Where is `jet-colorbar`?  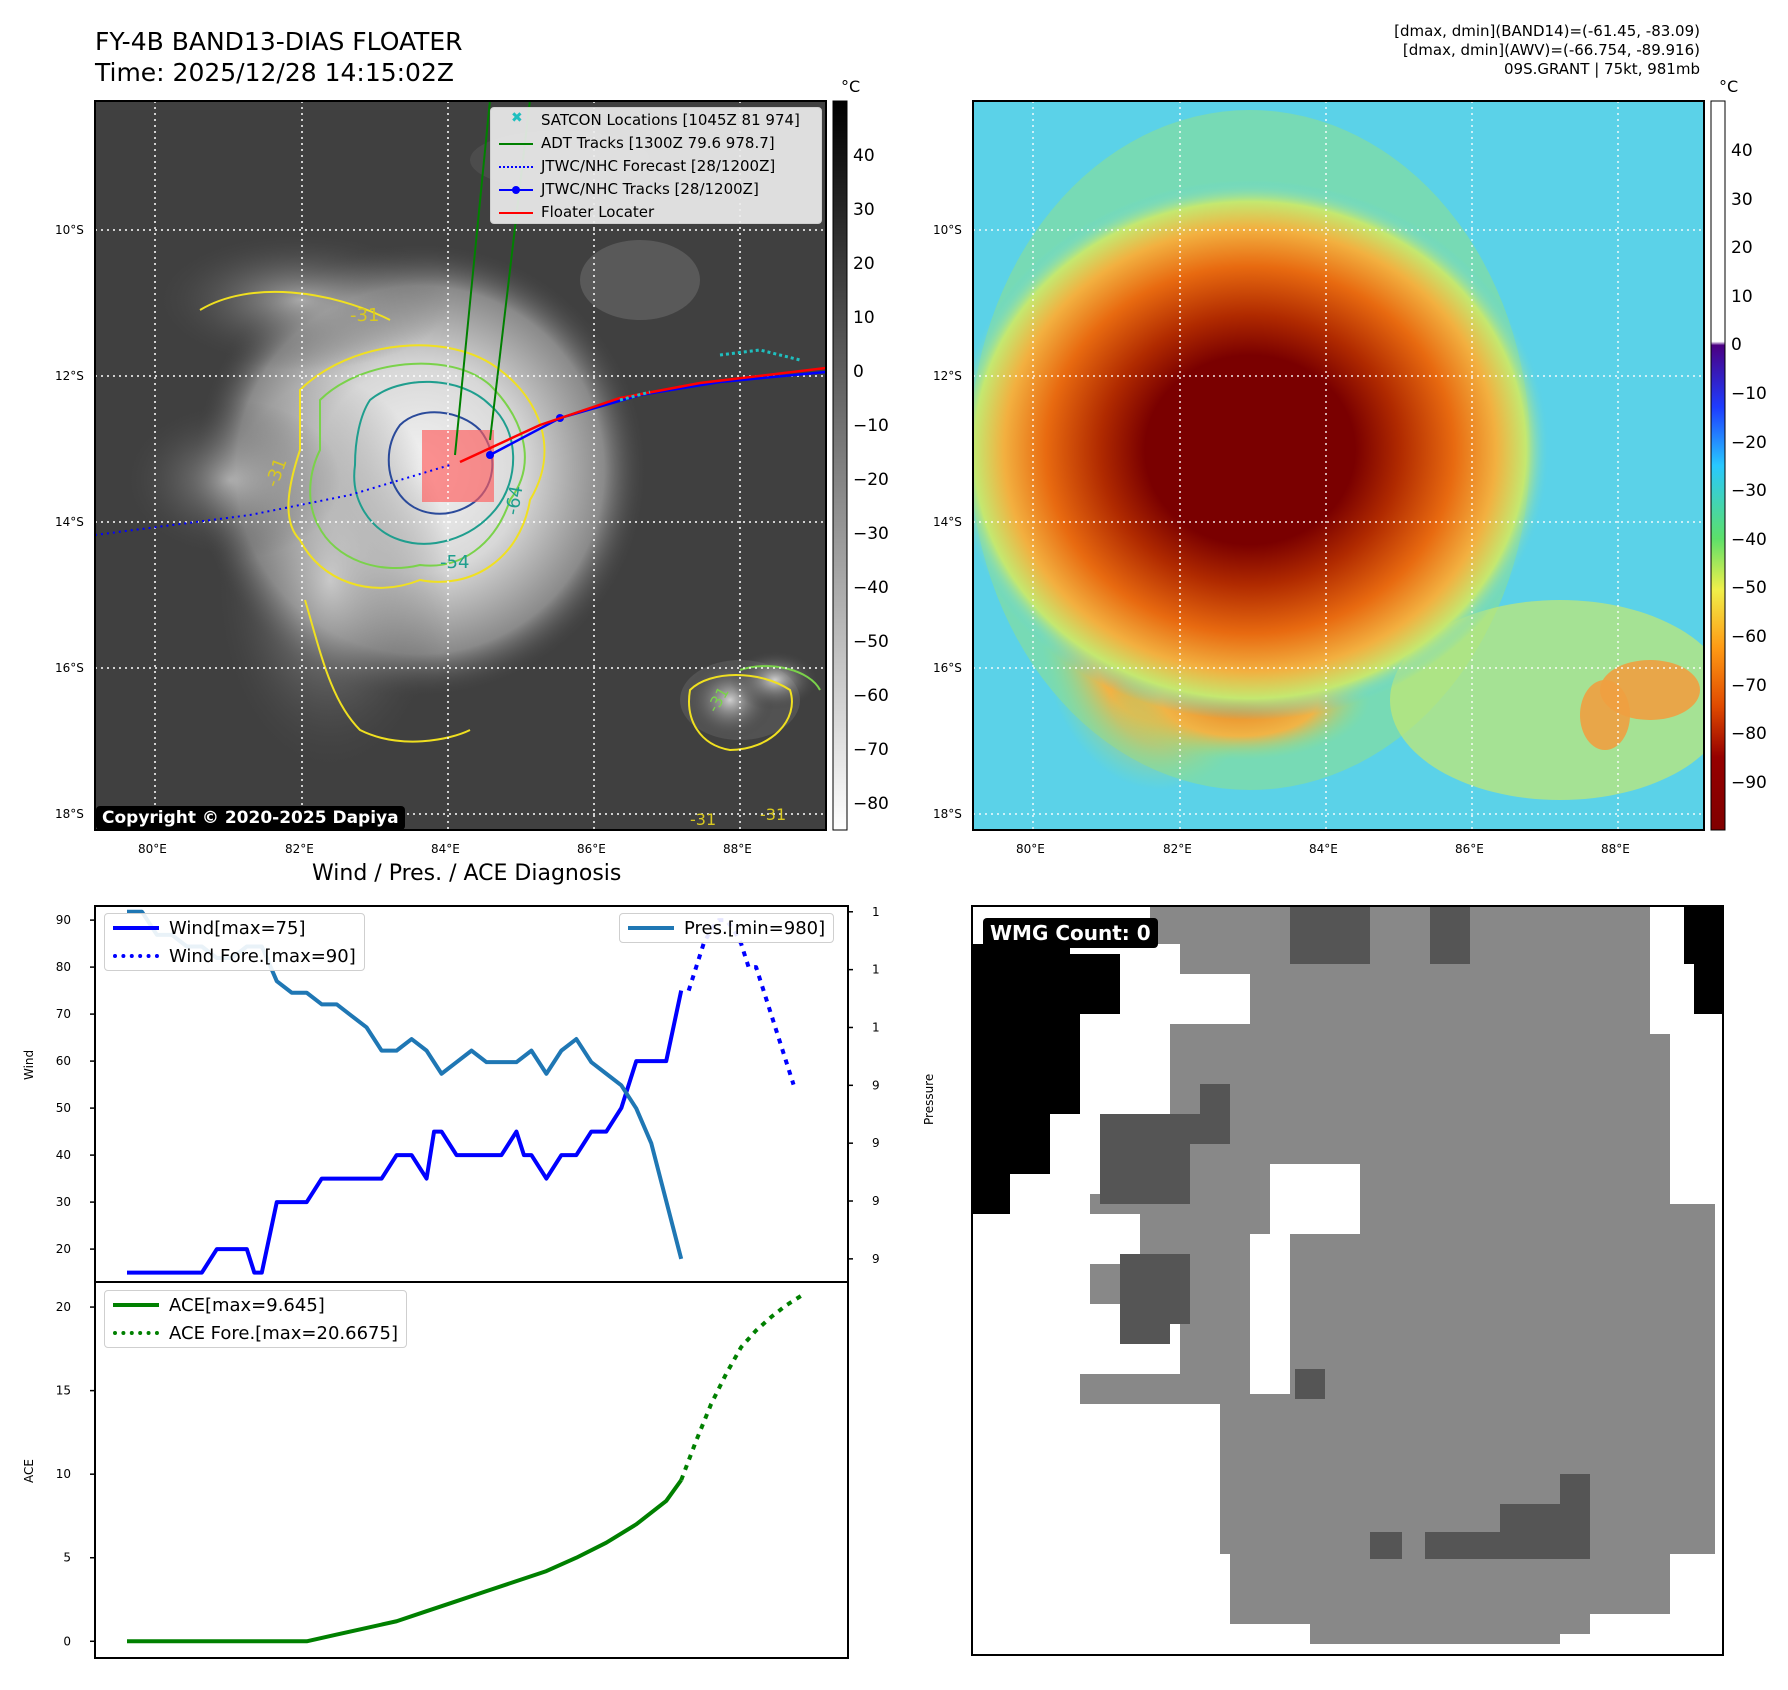 jet-colorbar is located at coordinates (1718, 465).